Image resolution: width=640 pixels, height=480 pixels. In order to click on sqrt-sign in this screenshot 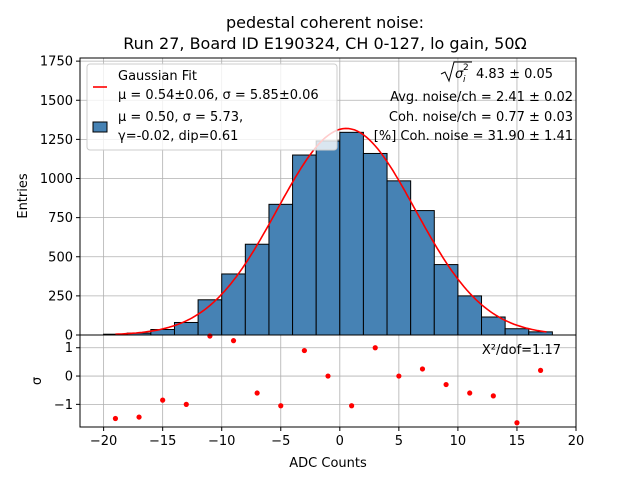, I will do `click(456, 72)`.